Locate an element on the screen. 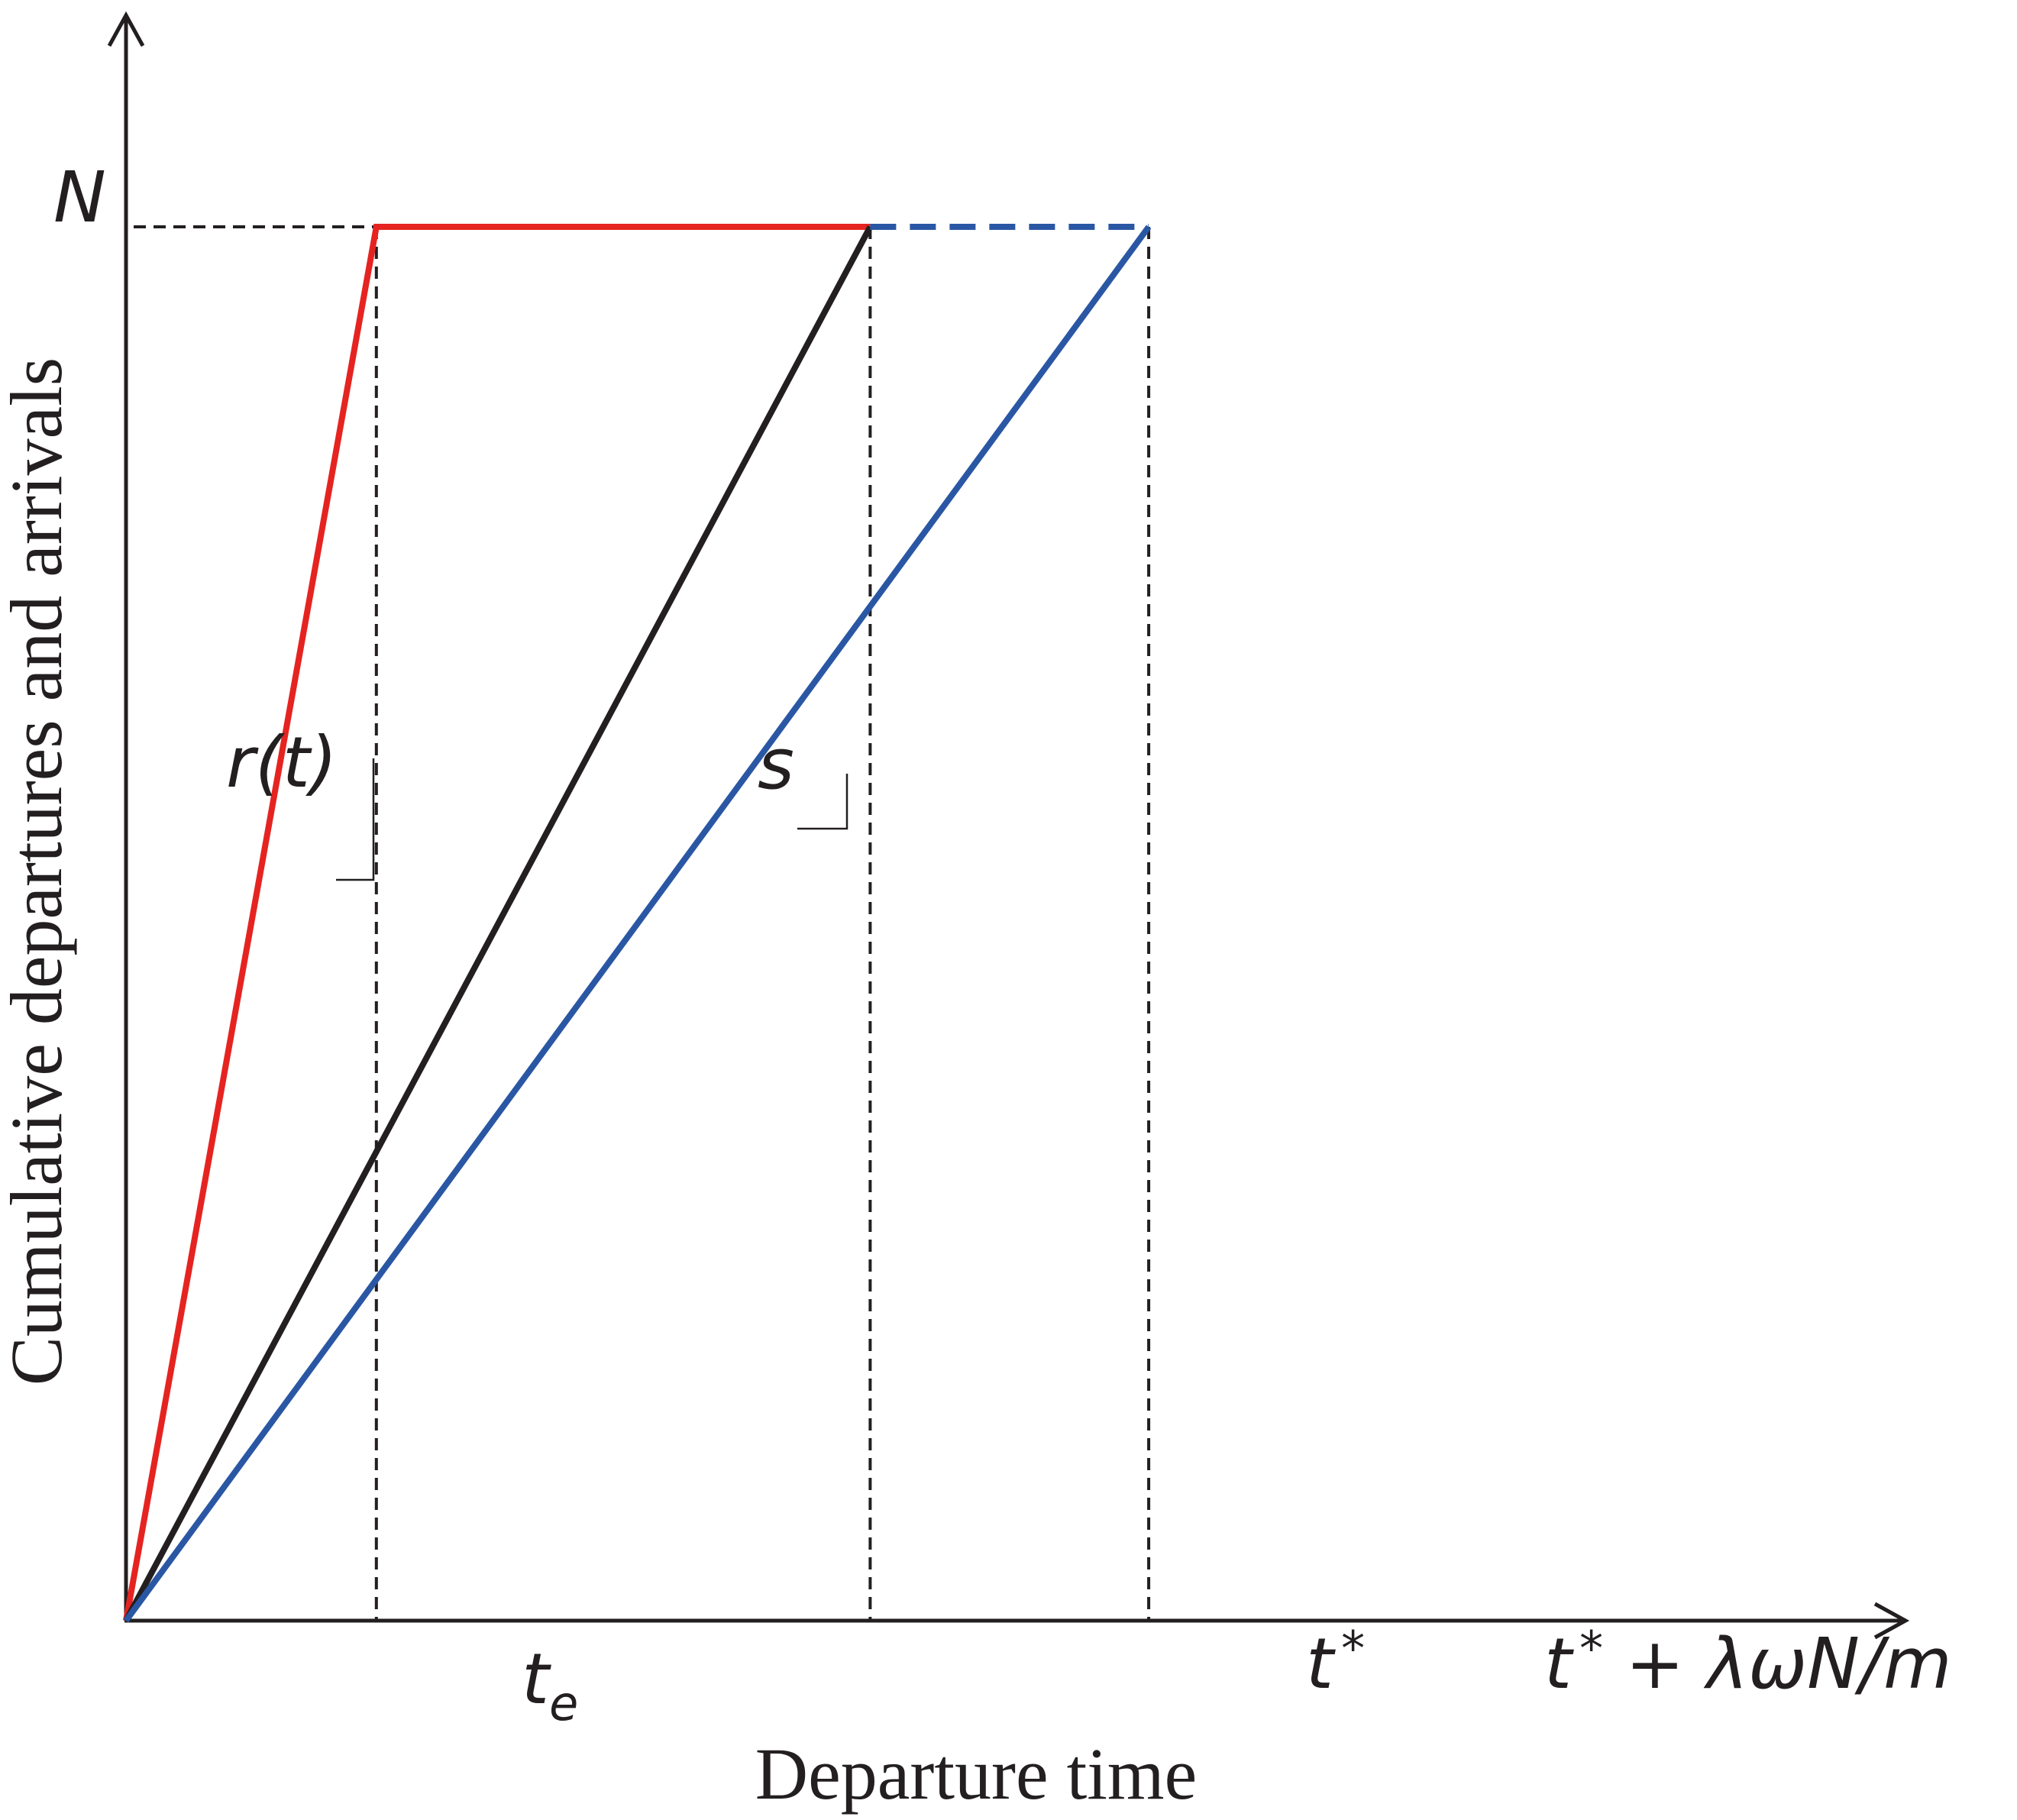 Image resolution: width=2017 pixels, height=1820 pixels. y-tick-label-N: N is located at coordinates (79, 197).